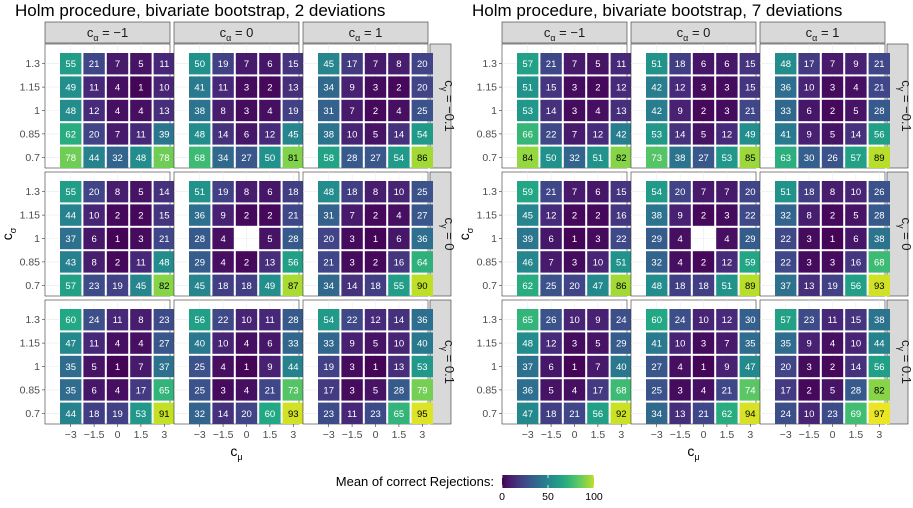  What do you see at coordinates (879, 262) in the screenshot?
I see `cell-value: 68` at bounding box center [879, 262].